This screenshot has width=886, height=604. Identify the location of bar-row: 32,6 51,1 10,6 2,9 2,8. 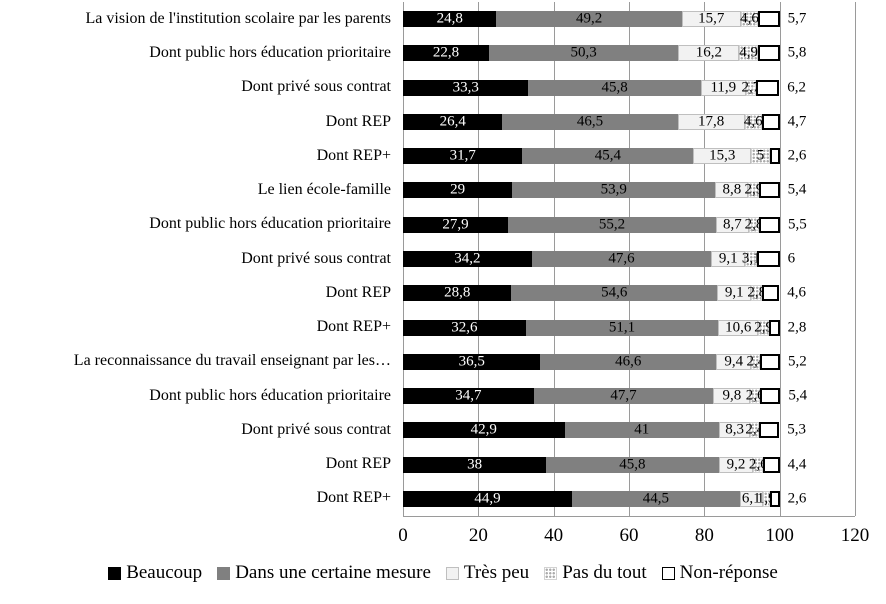
(629, 327).